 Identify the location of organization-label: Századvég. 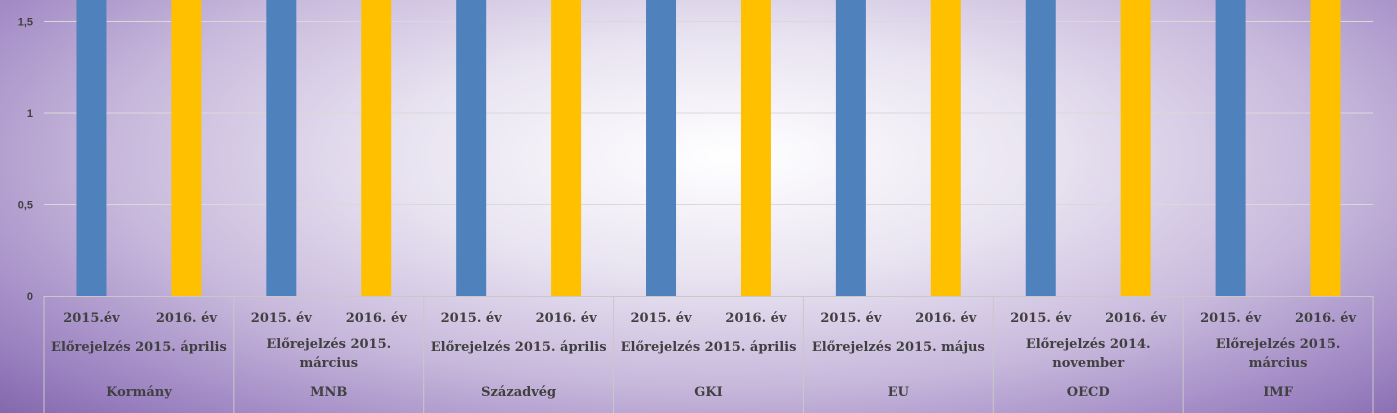
(518, 392).